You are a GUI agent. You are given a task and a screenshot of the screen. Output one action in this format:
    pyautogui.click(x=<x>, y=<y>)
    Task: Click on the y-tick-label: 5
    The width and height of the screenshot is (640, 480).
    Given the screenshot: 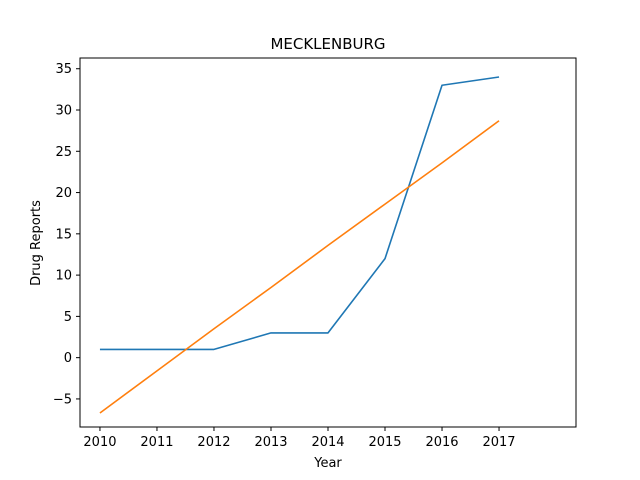 What is the action you would take?
    pyautogui.click(x=68, y=317)
    